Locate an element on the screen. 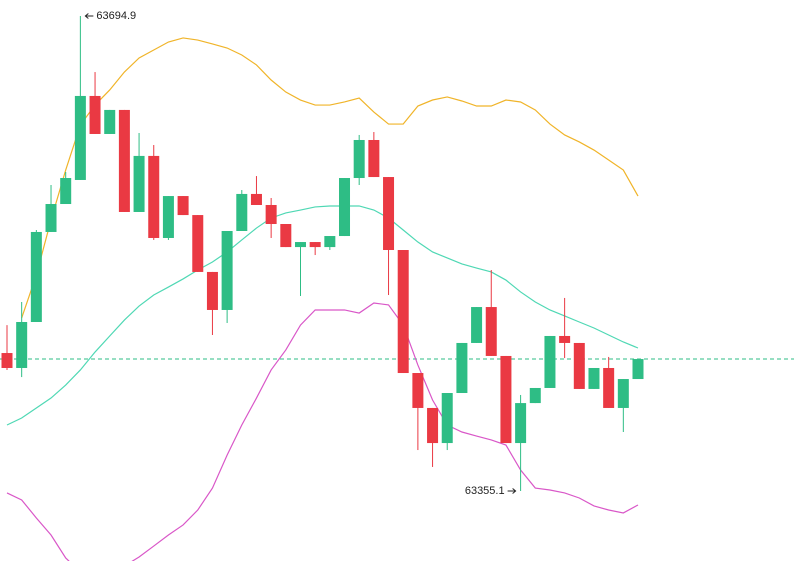 The height and width of the screenshot is (561, 794). low-annotation: 63355.1 is located at coordinates (485, 491).